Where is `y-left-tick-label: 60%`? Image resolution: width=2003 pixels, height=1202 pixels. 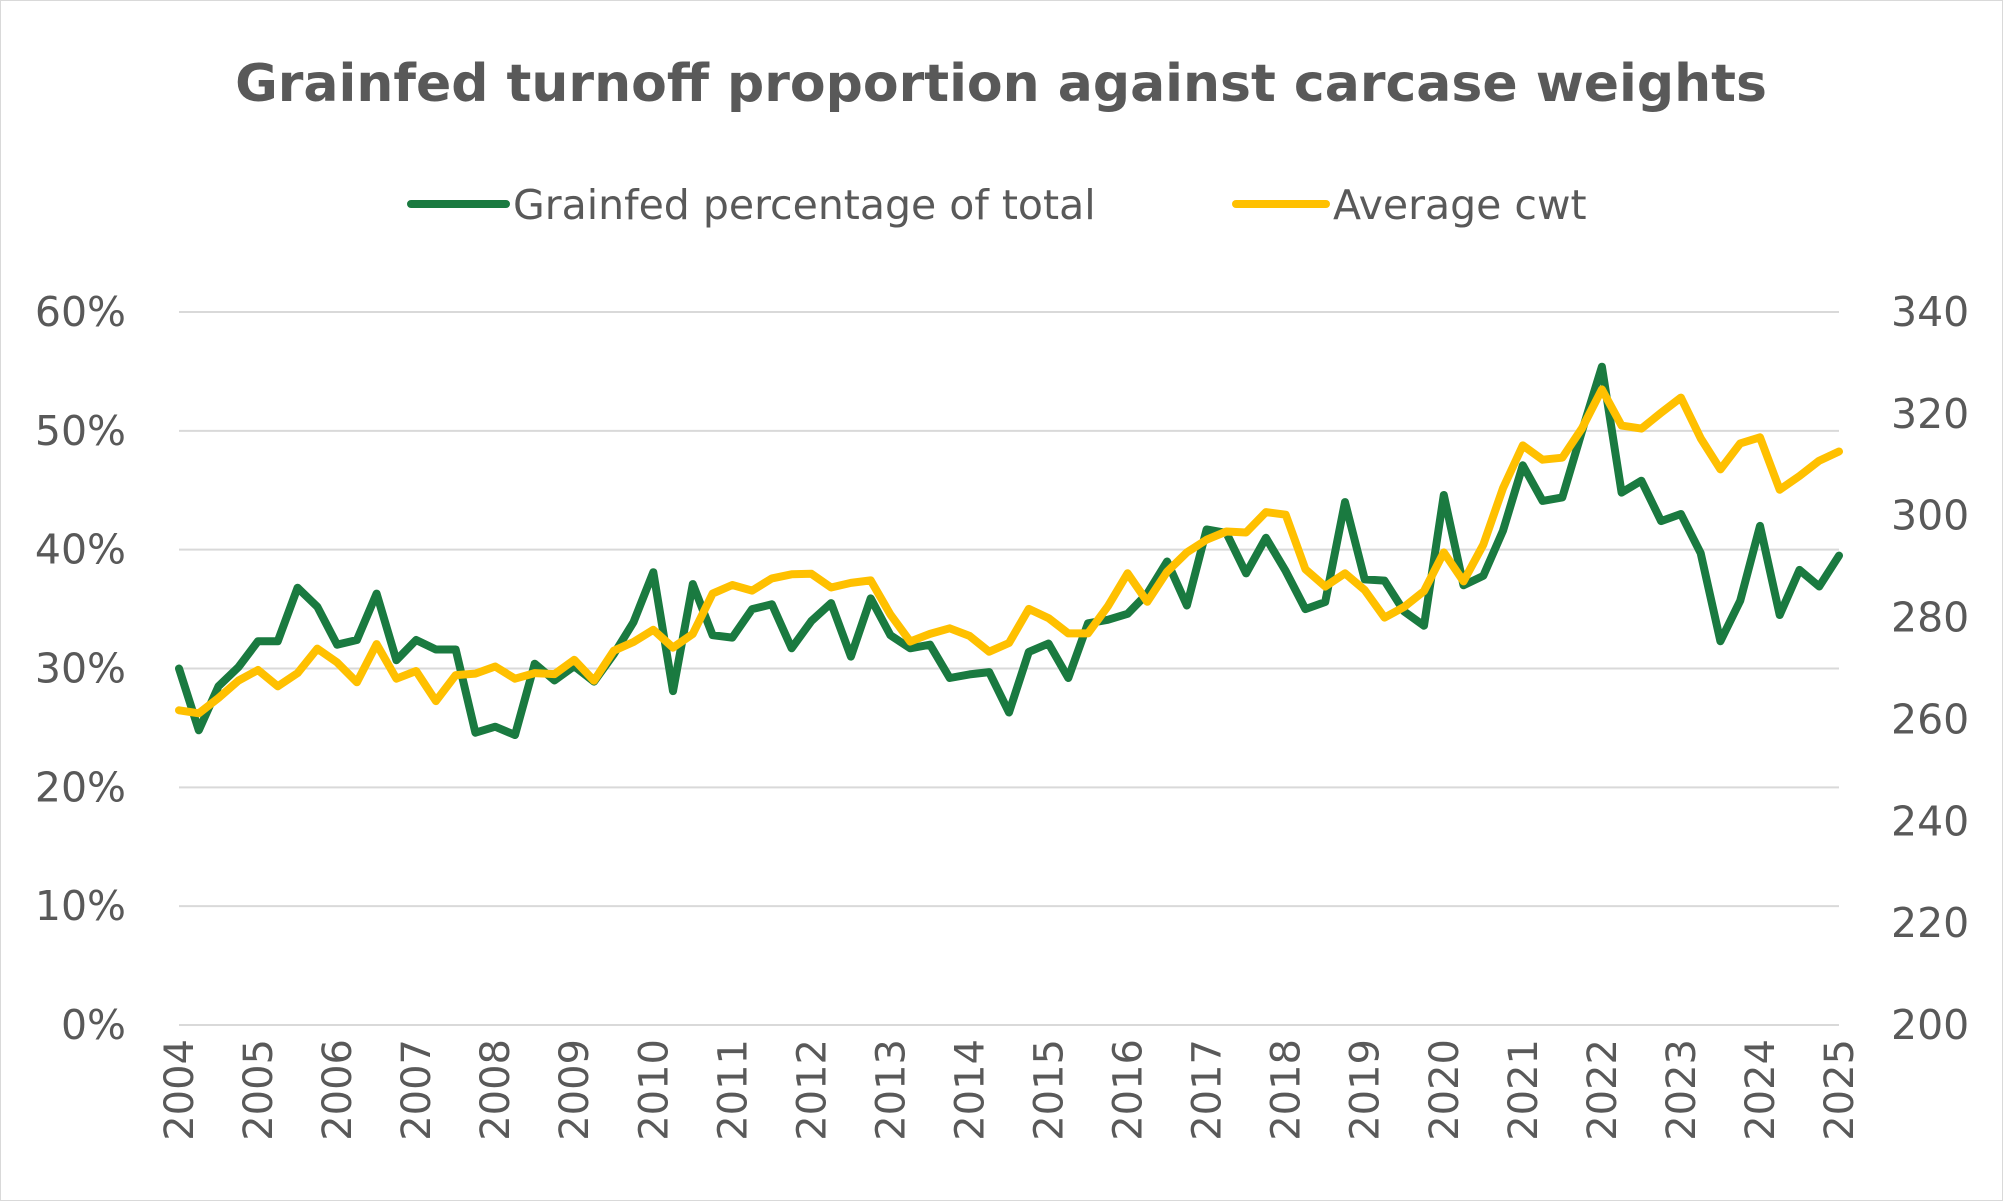 y-left-tick-label: 60% is located at coordinates (80, 312).